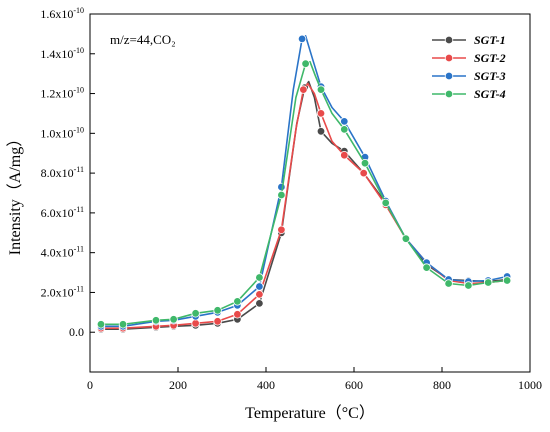 The width and height of the screenshot is (550, 432). Describe the element at coordinates (90, 385) in the screenshot. I see `x-tick-label: 0` at that location.